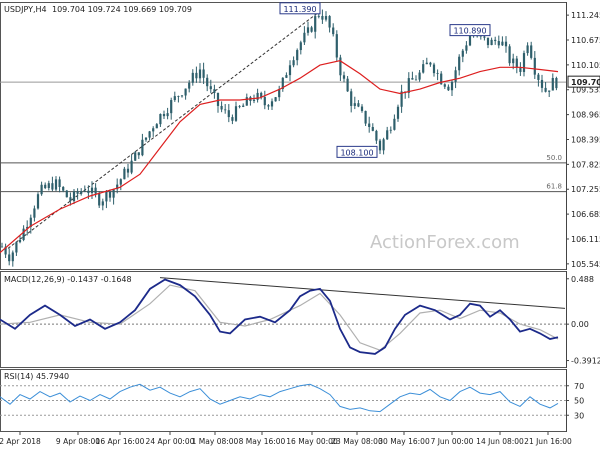 The height and width of the screenshot is (450, 600). Describe the element at coordinates (78, 441) in the screenshot. I see `x-tick-label: 9 Apr 08:00` at that location.